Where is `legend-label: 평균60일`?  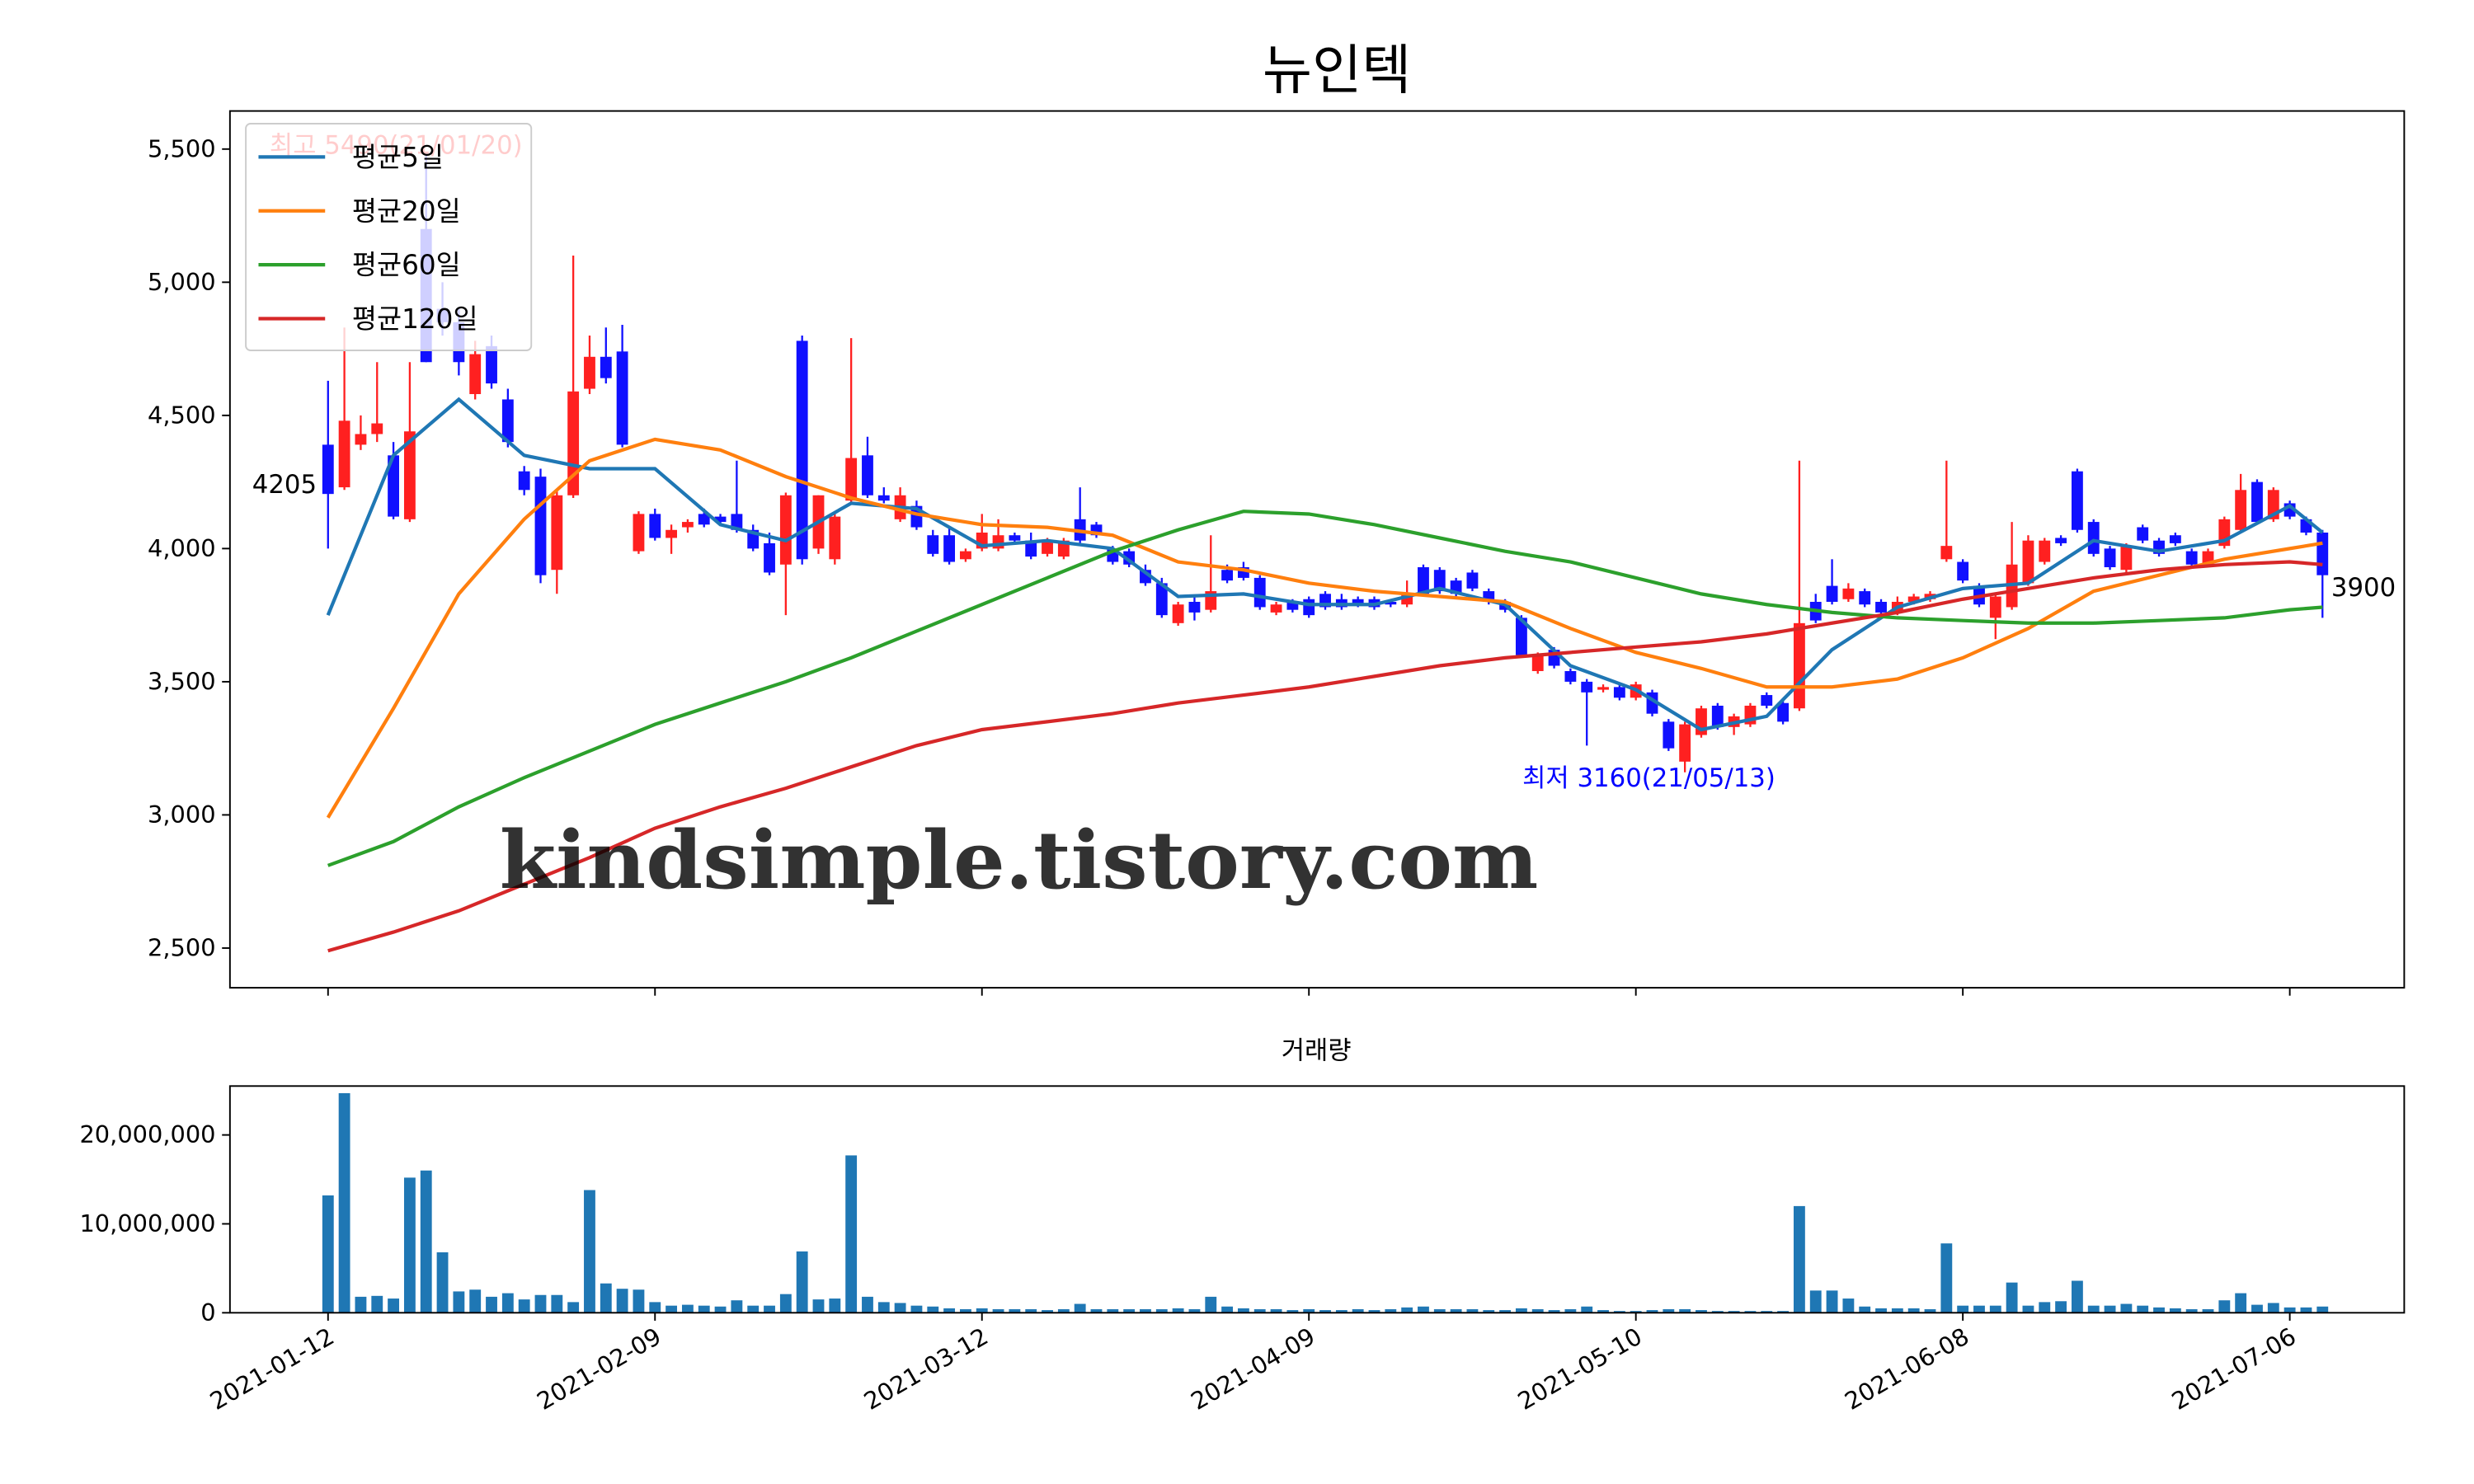 legend-label: 평균60일 is located at coordinates (406, 265).